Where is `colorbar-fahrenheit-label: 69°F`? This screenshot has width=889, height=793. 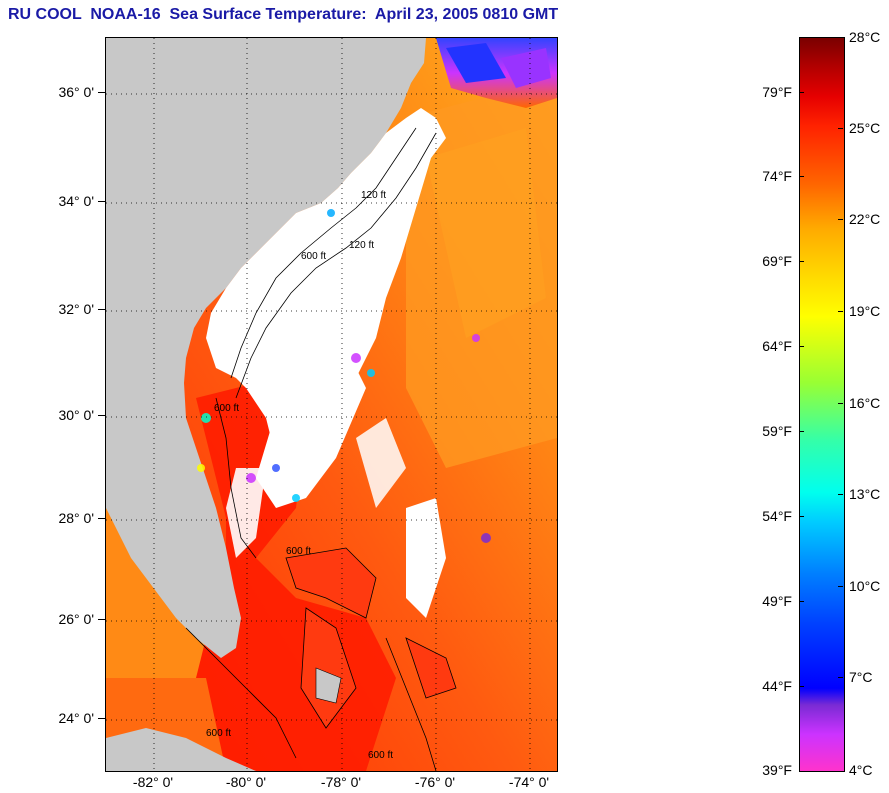
colorbar-fahrenheit-label: 69°F is located at coordinates (777, 261).